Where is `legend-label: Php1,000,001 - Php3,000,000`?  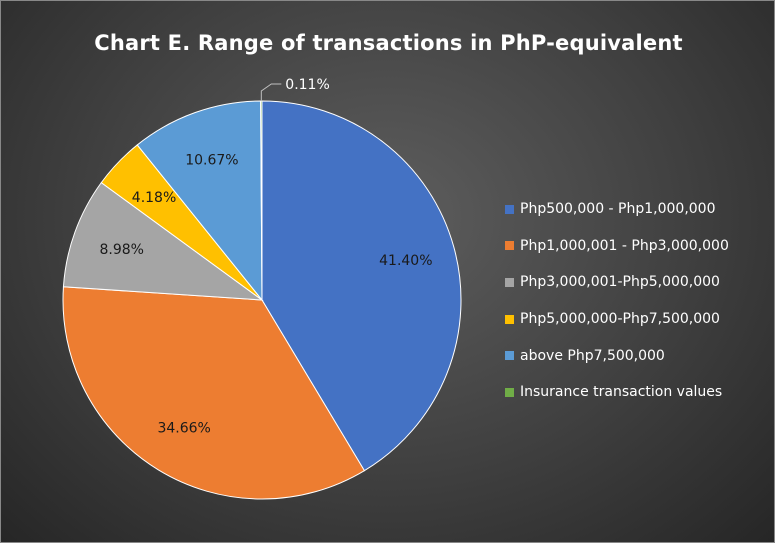 legend-label: Php1,000,001 - Php3,000,000 is located at coordinates (624, 245).